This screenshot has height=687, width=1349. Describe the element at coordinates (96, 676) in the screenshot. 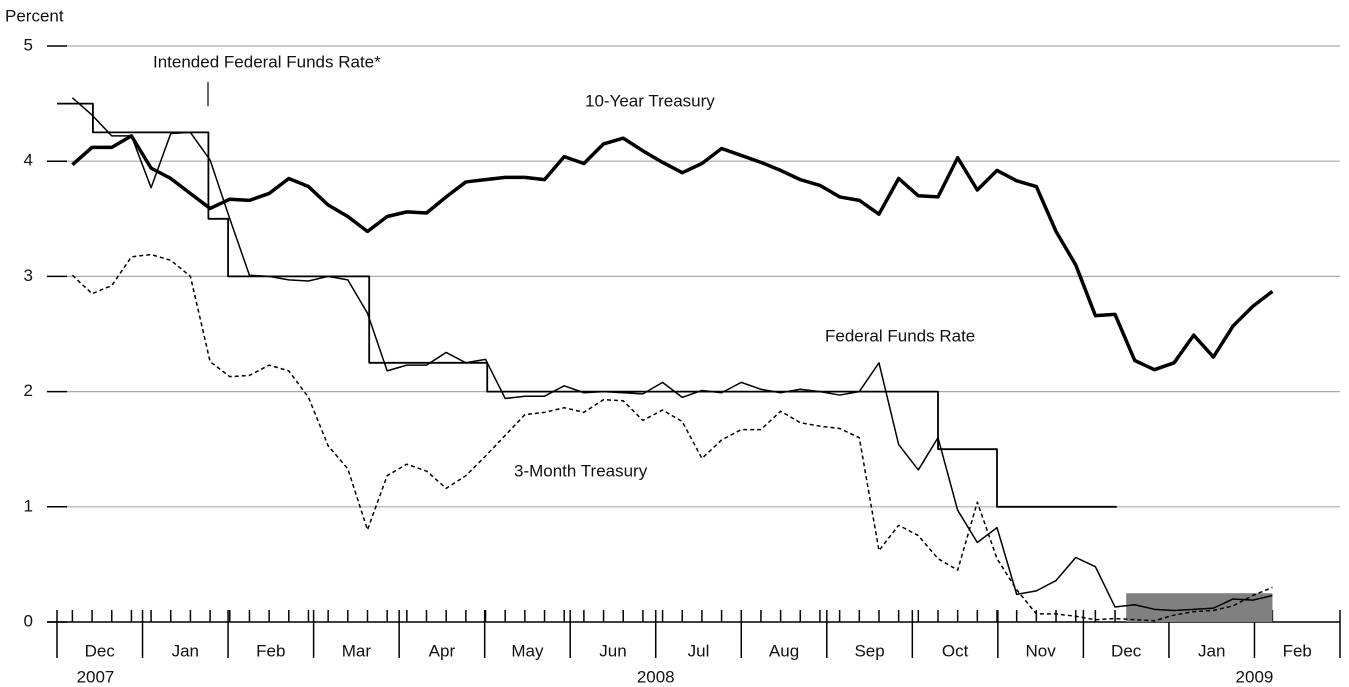

I see `year-label: 2007` at that location.